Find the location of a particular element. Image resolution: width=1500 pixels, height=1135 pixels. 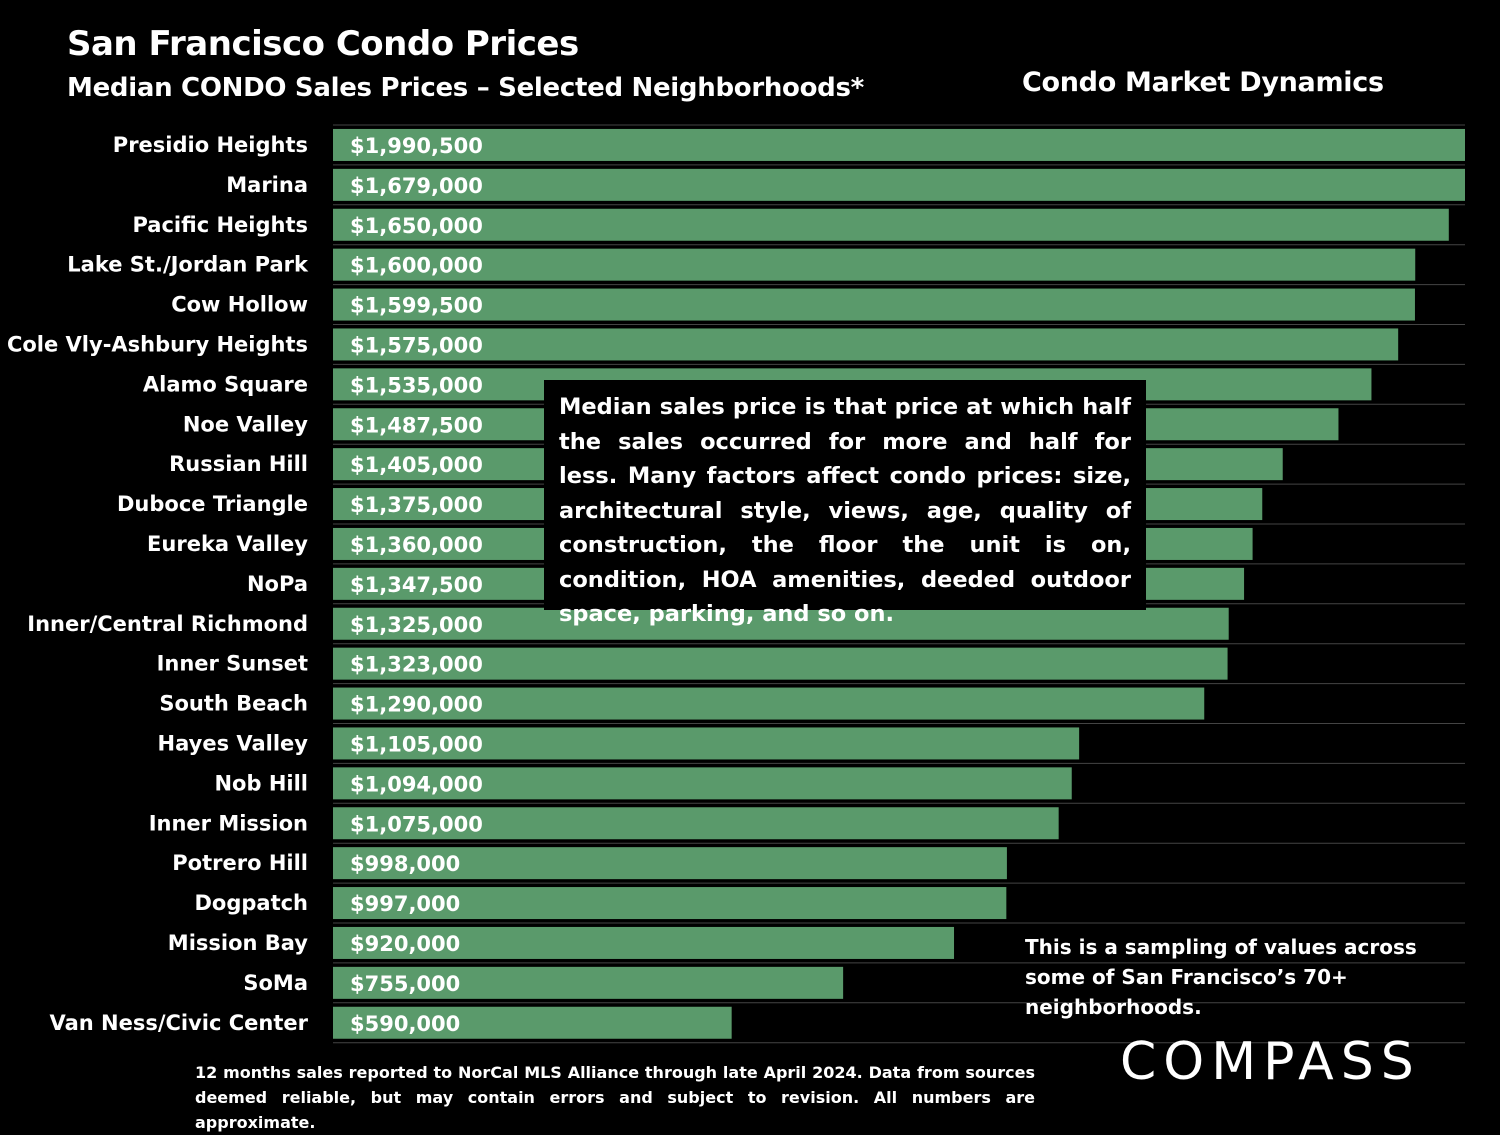

value-label: $1,075,000 is located at coordinates (416, 824).